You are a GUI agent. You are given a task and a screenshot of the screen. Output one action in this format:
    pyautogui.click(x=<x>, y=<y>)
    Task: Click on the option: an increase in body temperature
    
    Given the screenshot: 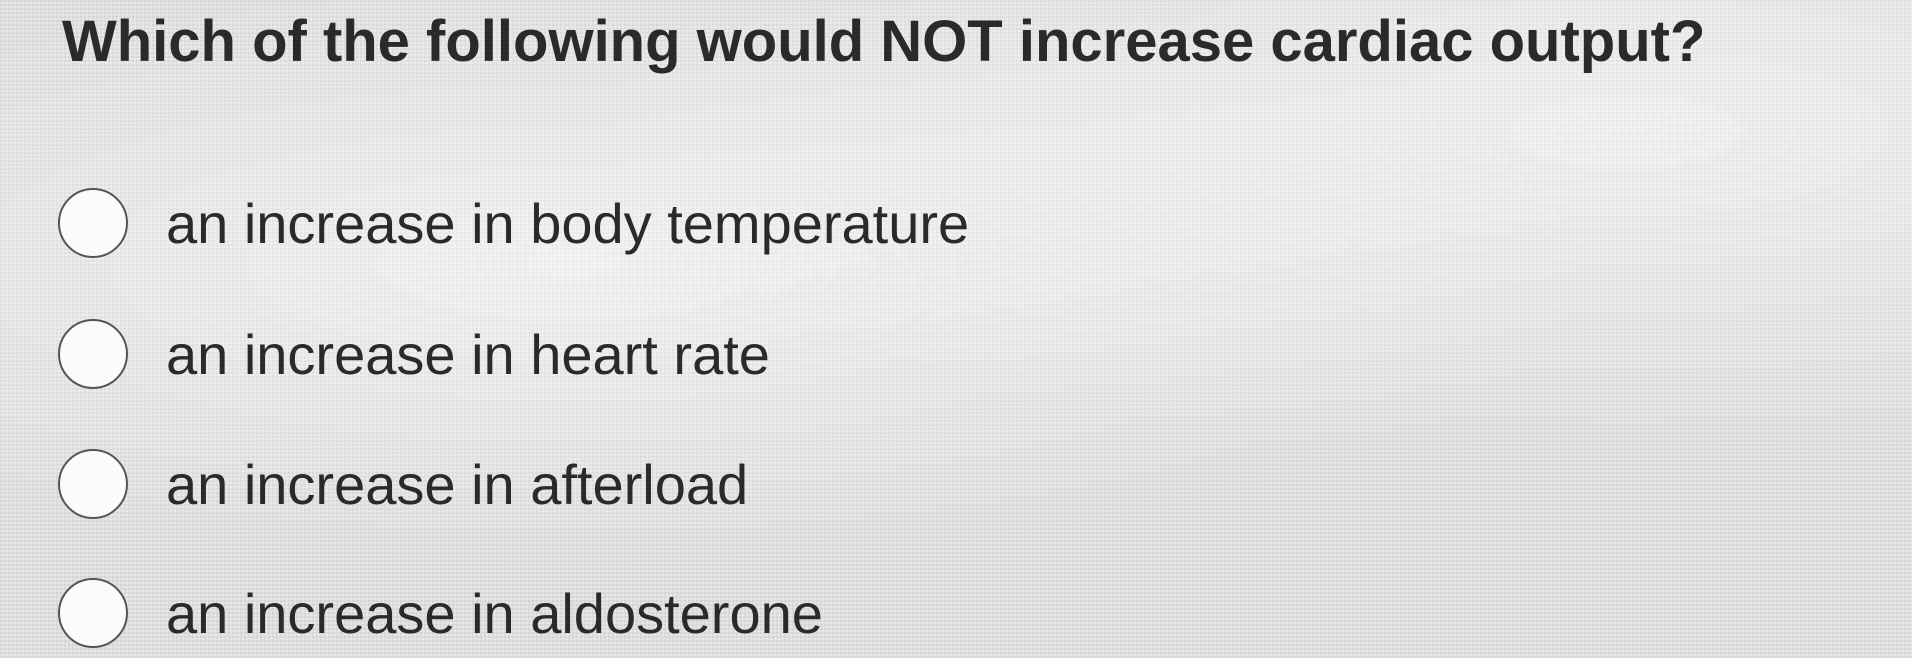 What is the action you would take?
    pyautogui.click(x=513, y=223)
    